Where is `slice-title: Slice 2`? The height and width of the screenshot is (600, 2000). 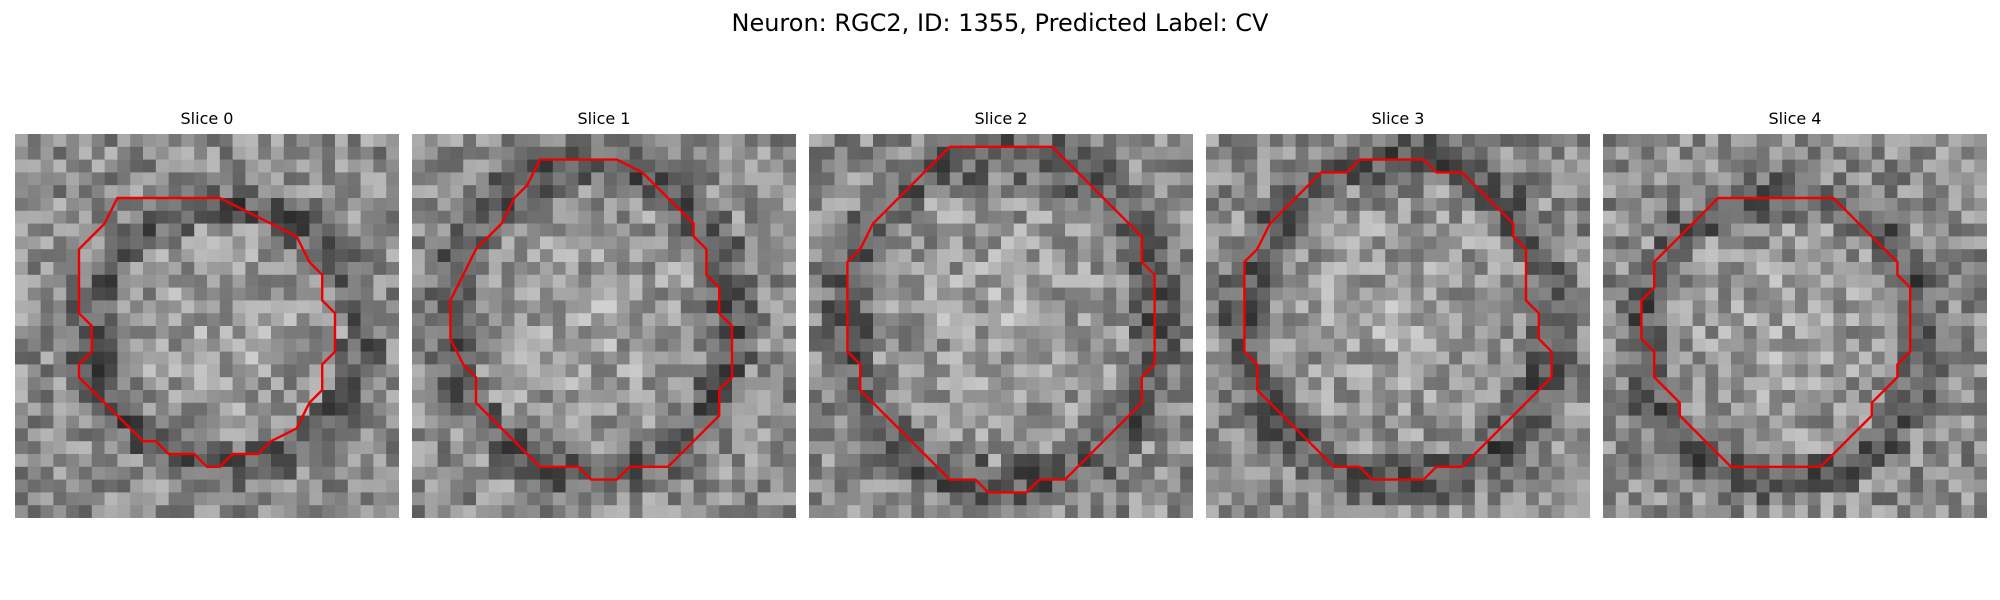 slice-title: Slice 2 is located at coordinates (1001, 118).